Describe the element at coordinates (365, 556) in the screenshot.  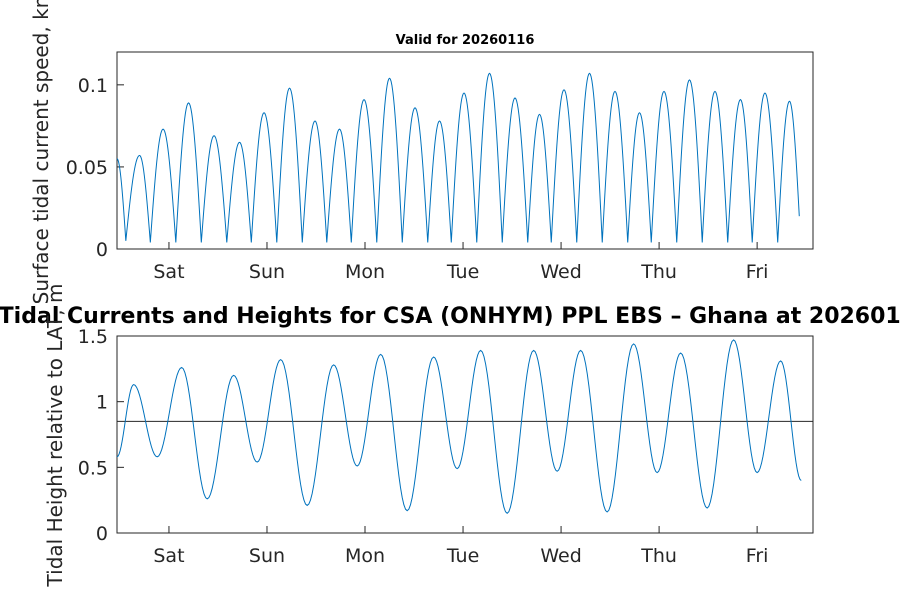
I see `tidal-height-x-tick-label: Mon` at that location.